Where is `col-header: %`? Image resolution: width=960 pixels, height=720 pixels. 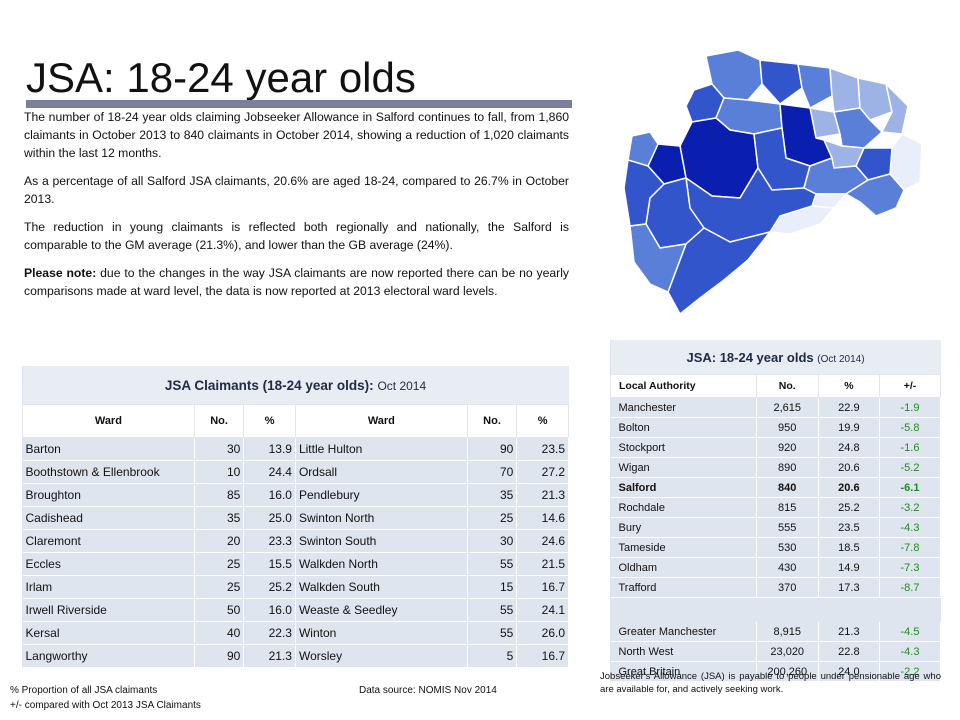 col-header: % is located at coordinates (848, 386).